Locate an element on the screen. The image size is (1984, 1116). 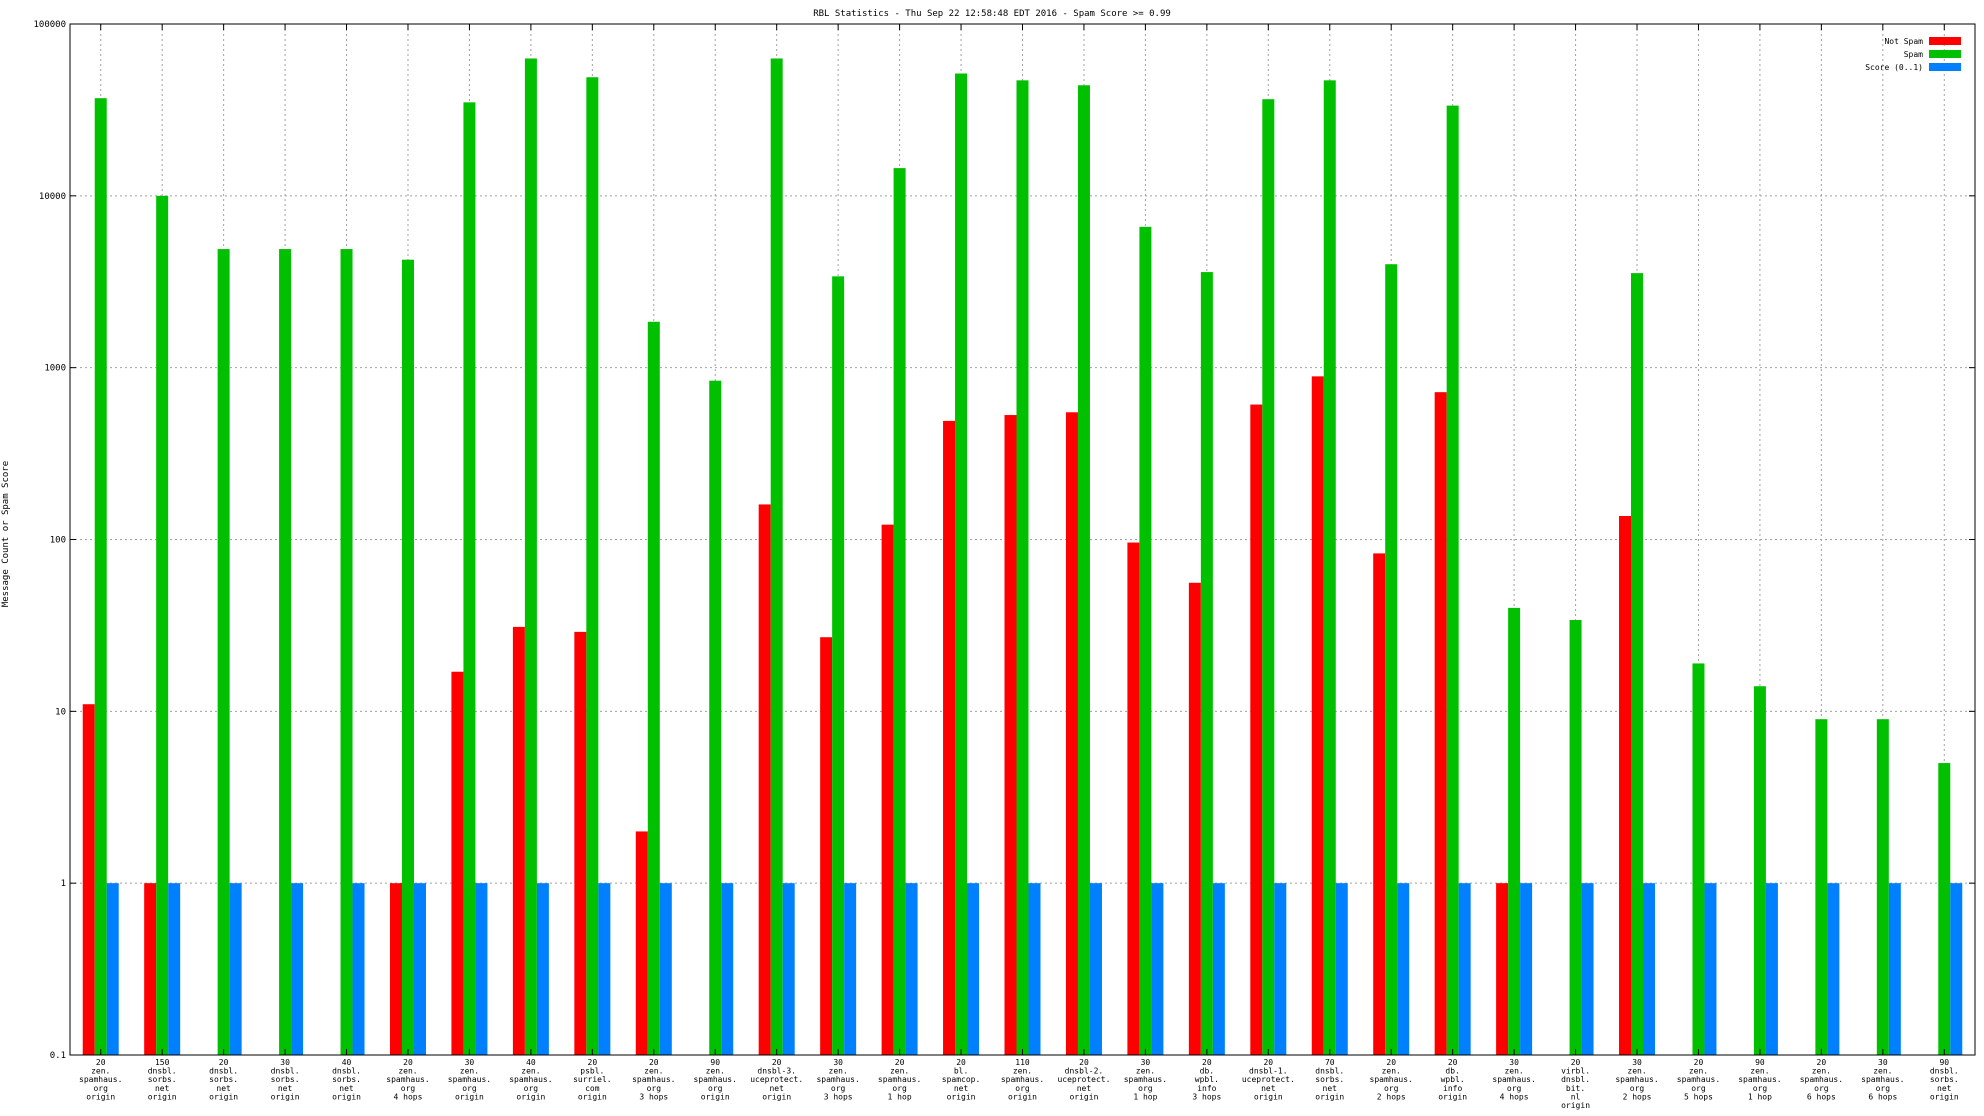
x-tick-label-line: 6 hops is located at coordinates (1821, 1096).